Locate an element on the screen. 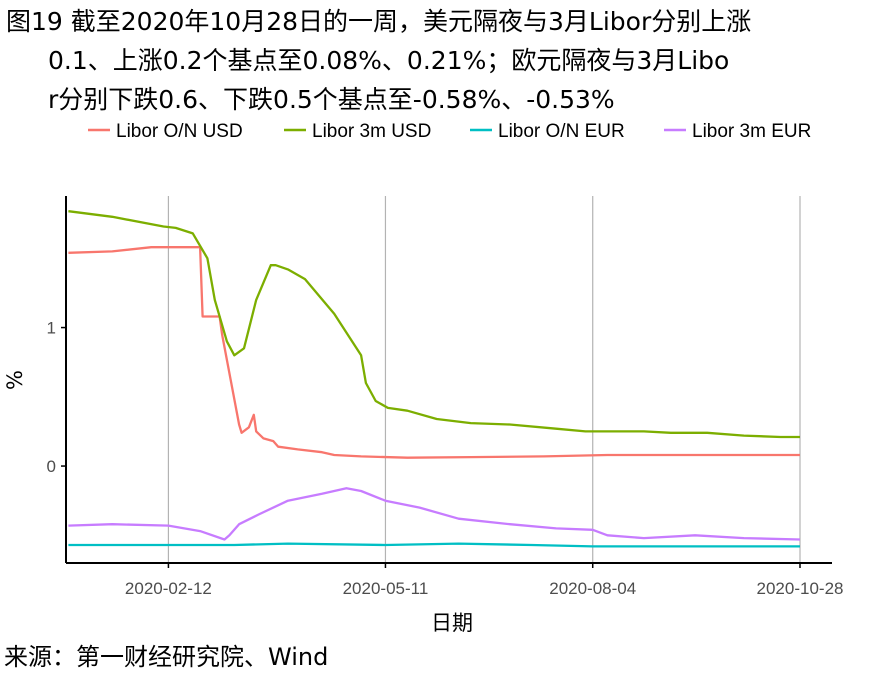  legend-label-2: Libor O/N EUR is located at coordinates (561, 131).